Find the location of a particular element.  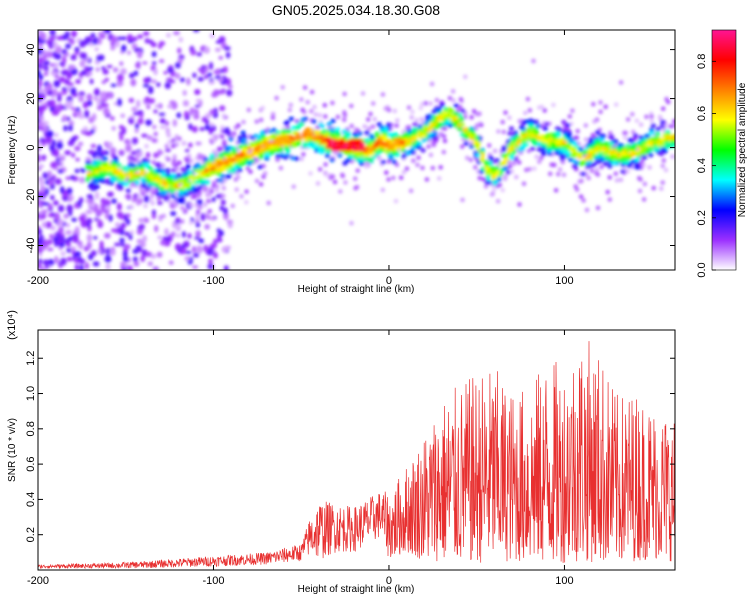

colorbar-tick-label: 0.6 is located at coordinates (702, 113).